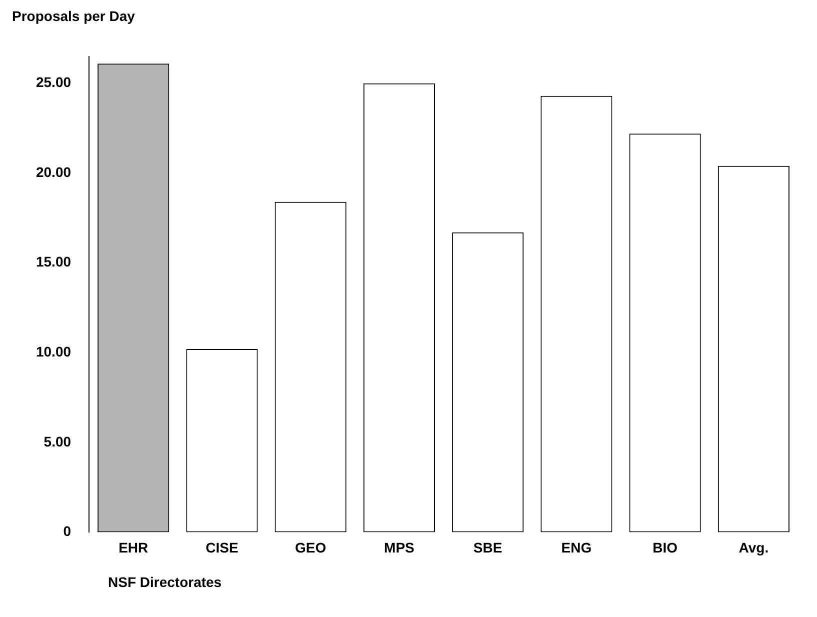 Image resolution: width=817 pixels, height=617 pixels. Describe the element at coordinates (753, 547) in the screenshot. I see `x-tick-label: Avg.` at that location.